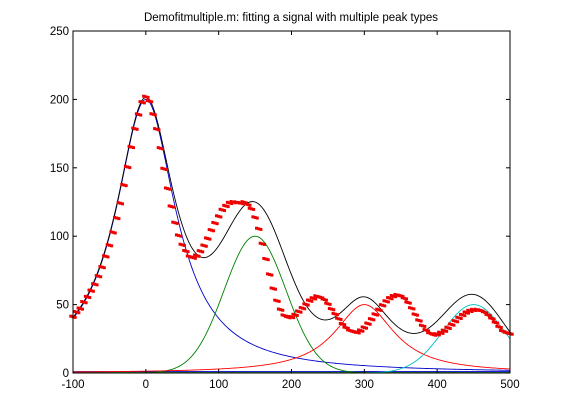 The width and height of the screenshot is (564, 419). What do you see at coordinates (62, 306) in the screenshot?
I see `y-tick-label: 50` at bounding box center [62, 306].